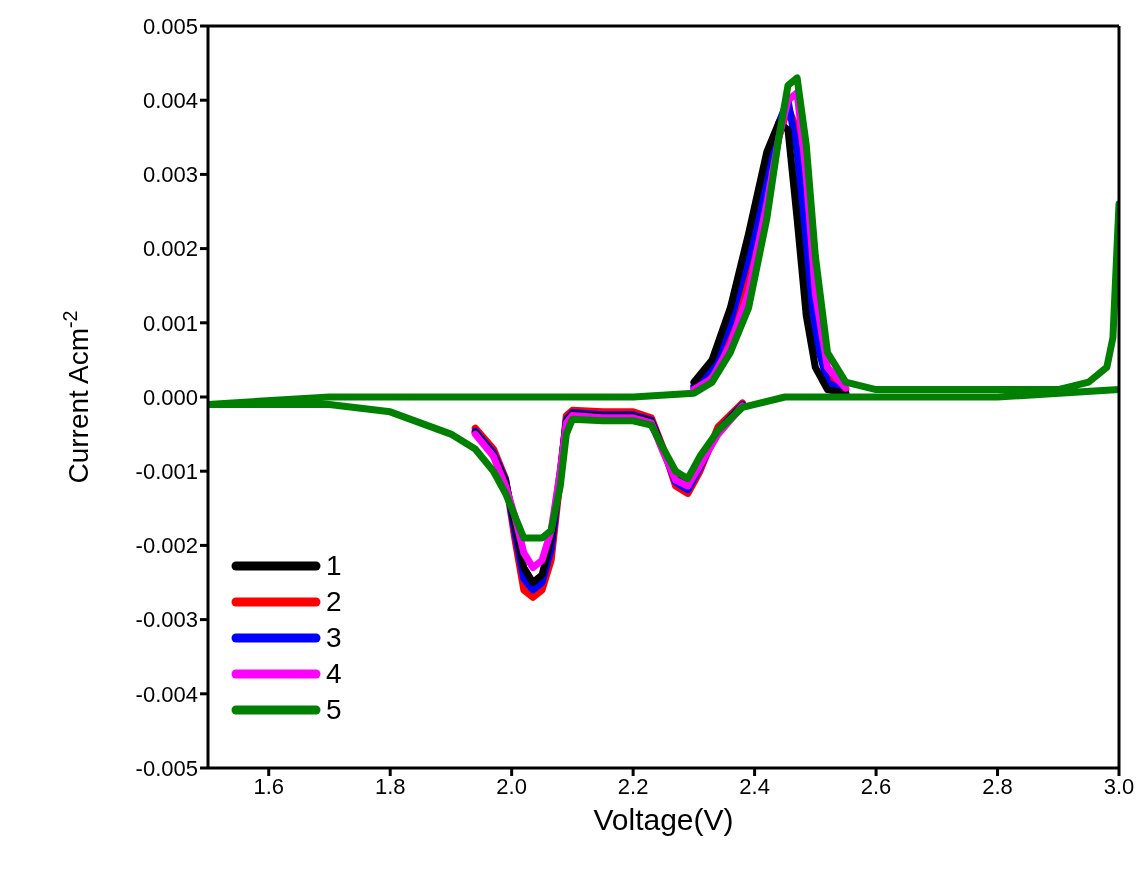 The image size is (1148, 875). Describe the element at coordinates (170, 26) in the screenshot. I see `y-tick-label: 0.005` at that location.